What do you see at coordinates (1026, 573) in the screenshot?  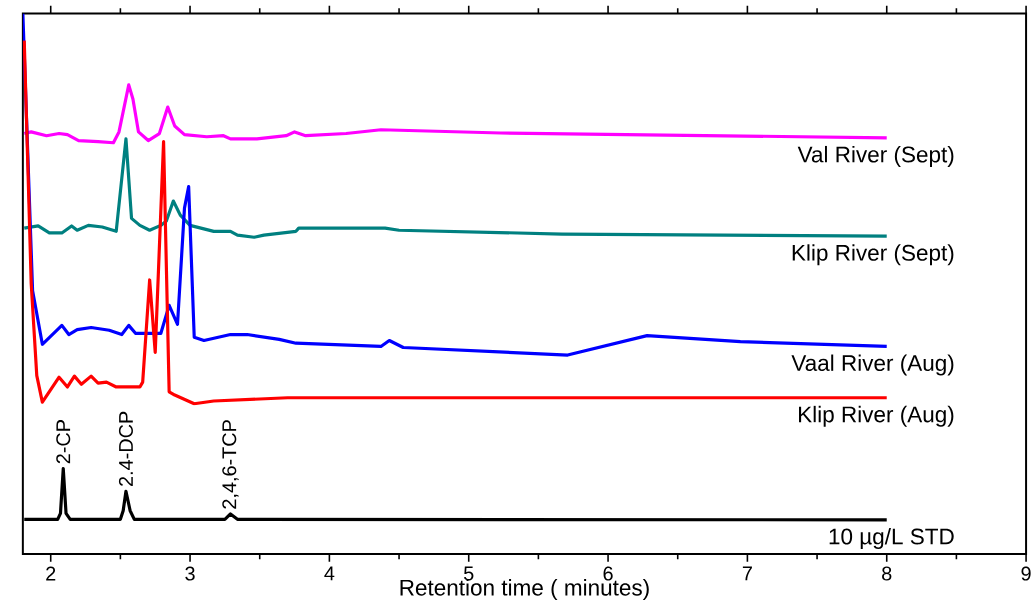 I see `x-tick-label: 9` at bounding box center [1026, 573].